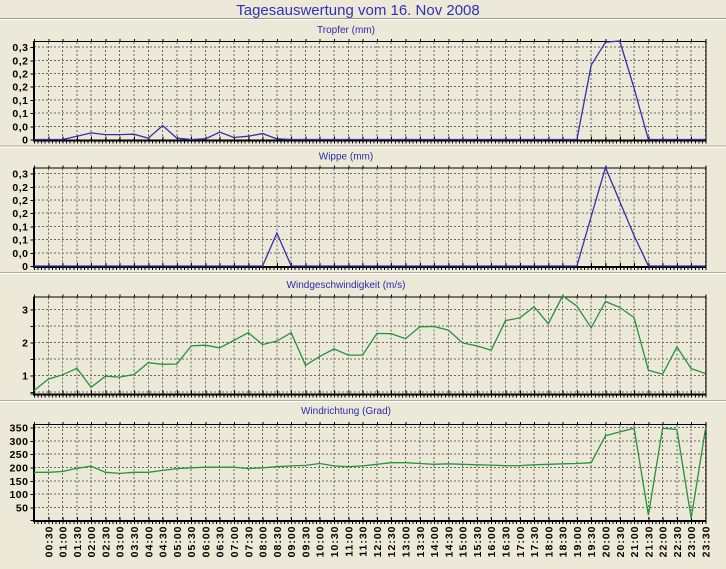  What do you see at coordinates (121, 542) in the screenshot?
I see `svg-text: 03:00` at bounding box center [121, 542].